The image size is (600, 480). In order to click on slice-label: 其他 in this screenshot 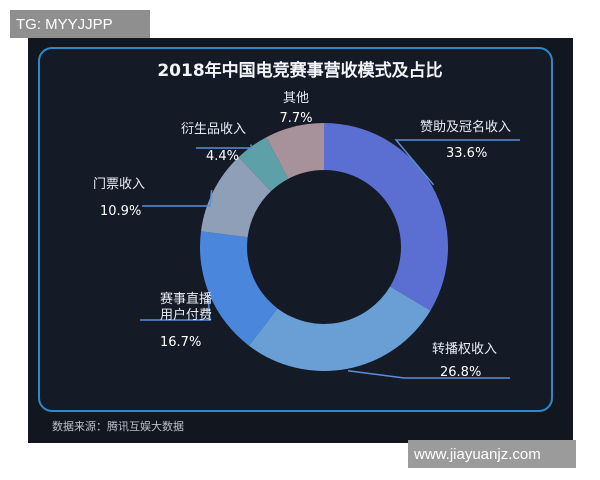, I will do `click(296, 98)`.